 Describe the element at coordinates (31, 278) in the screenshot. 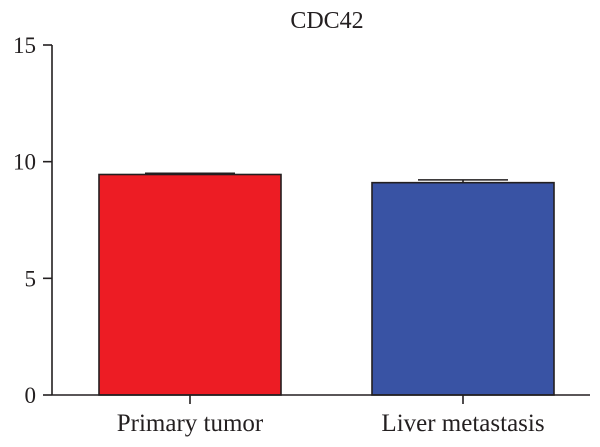

I see `y-tick-label: 5` at that location.